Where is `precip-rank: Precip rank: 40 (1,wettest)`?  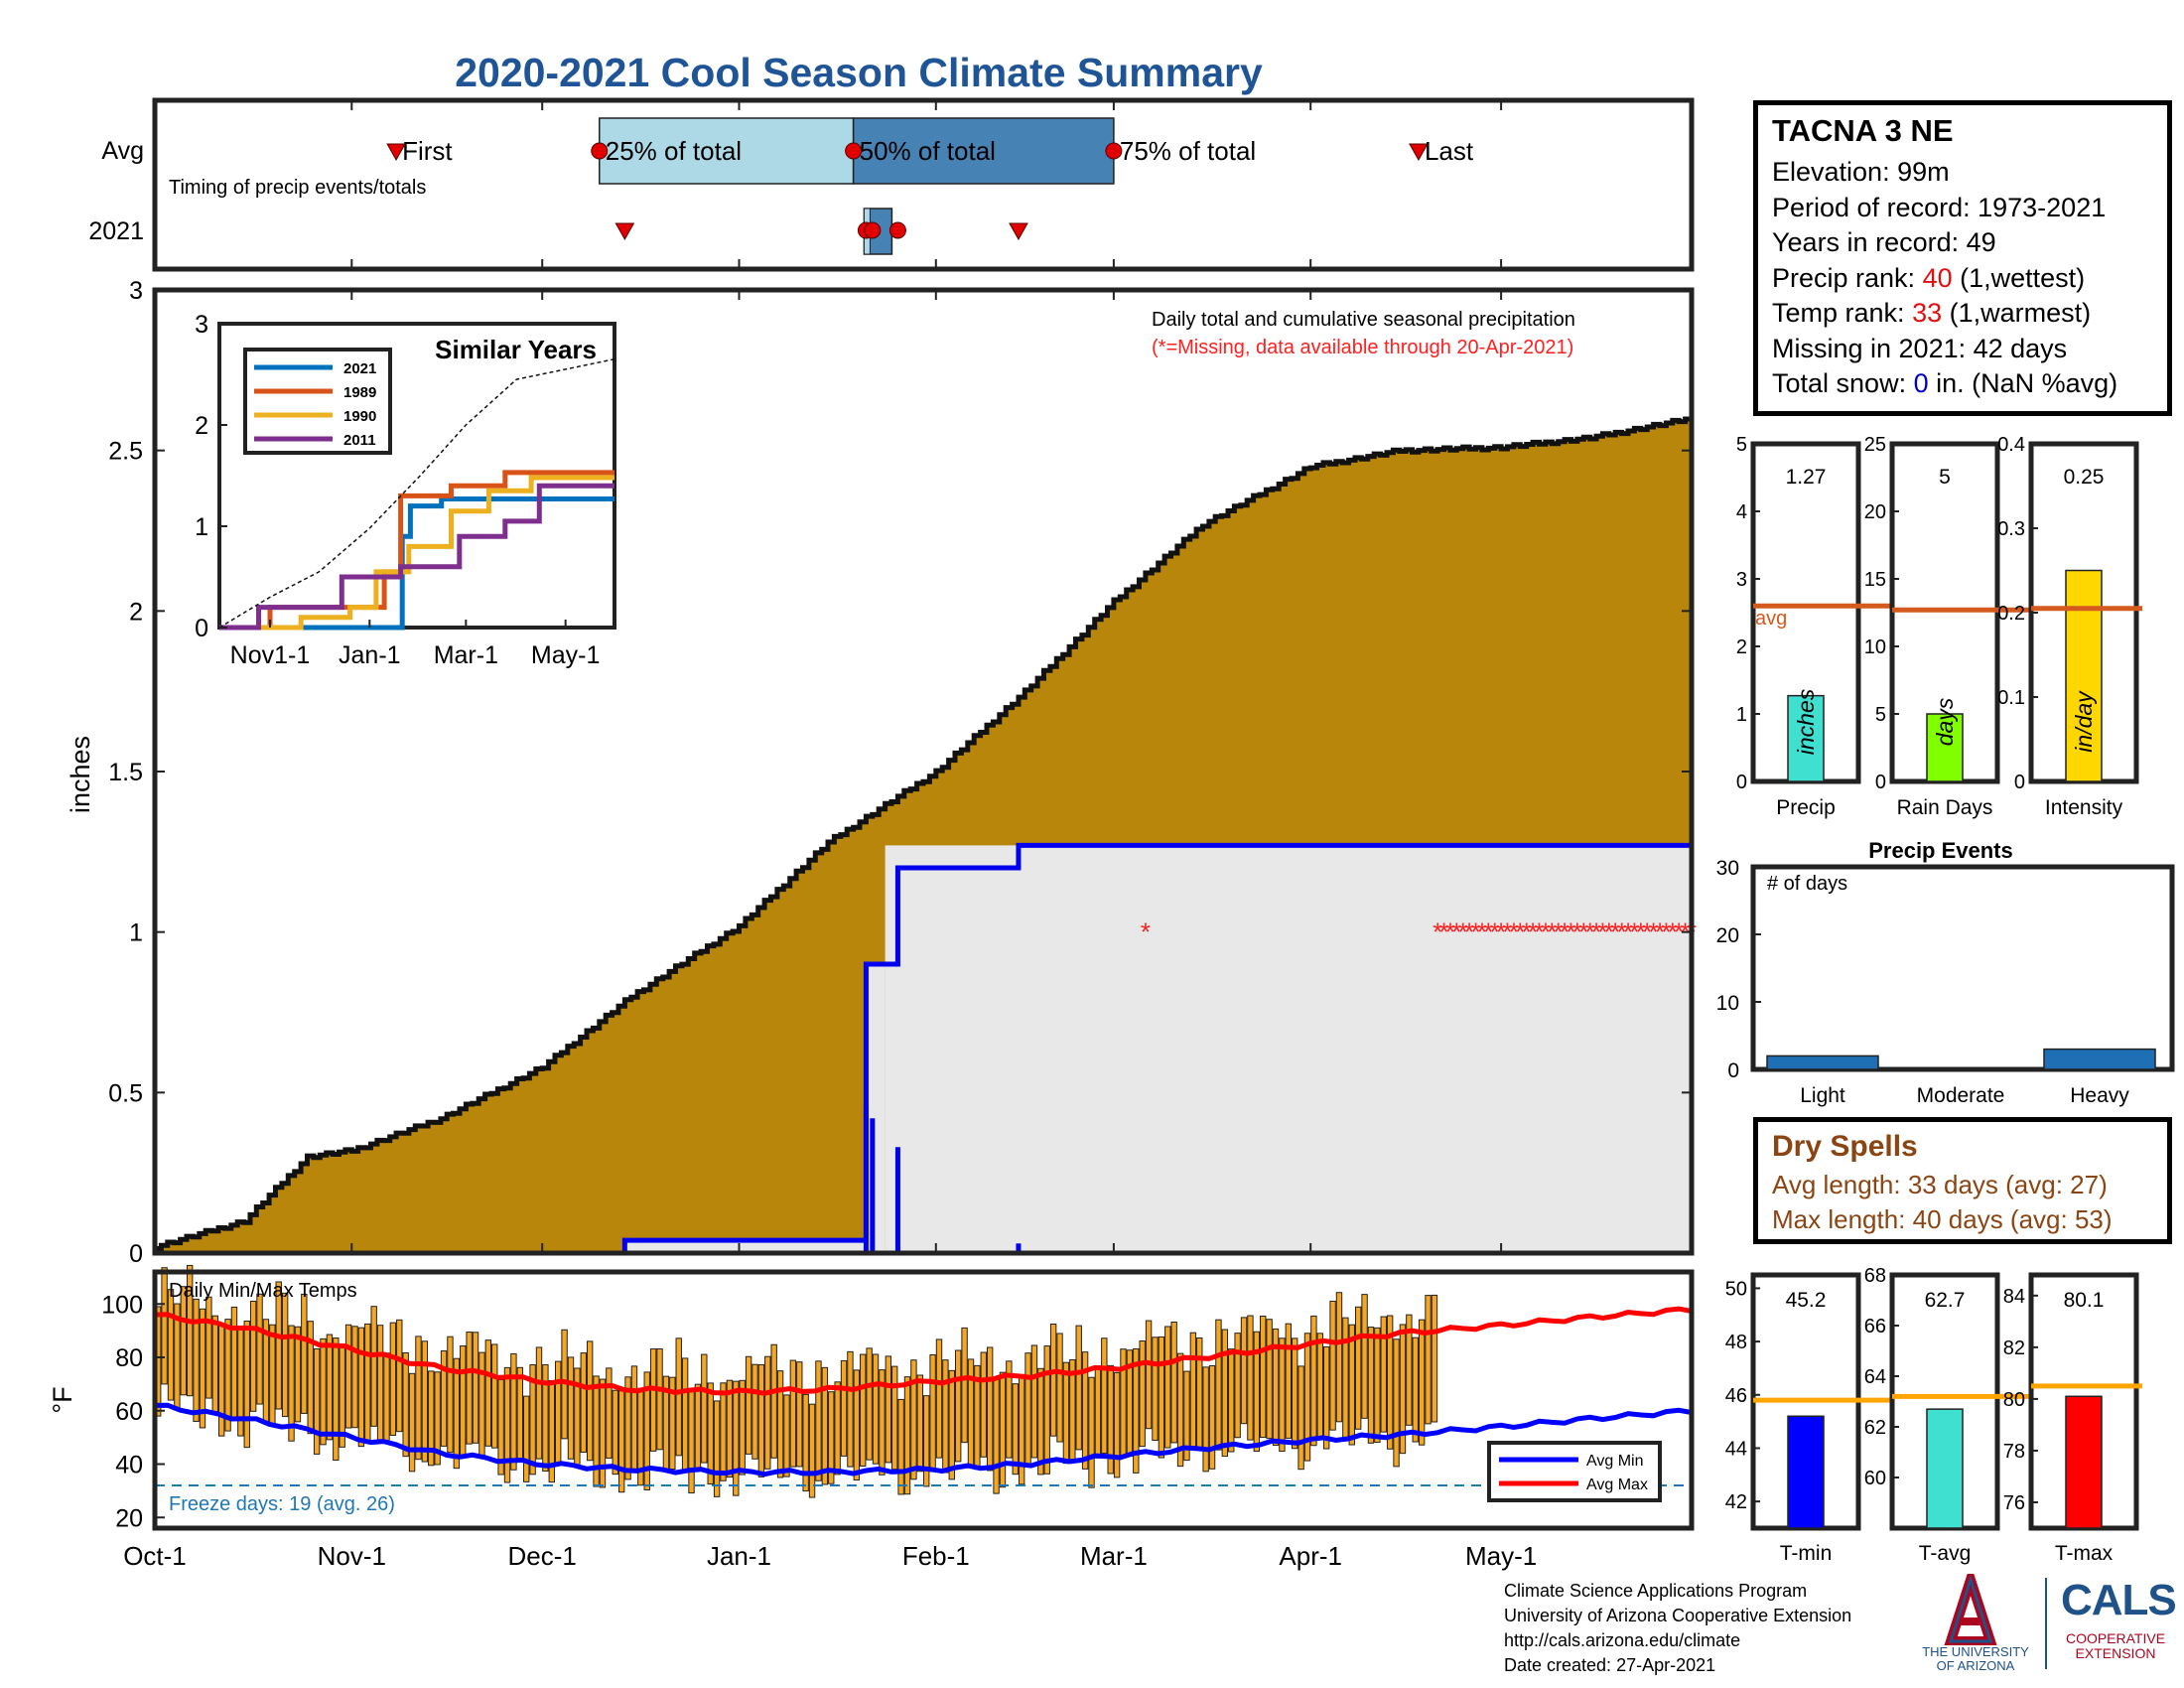
precip-rank: Precip rank: 40 (1,wettest) is located at coordinates (1962, 279).